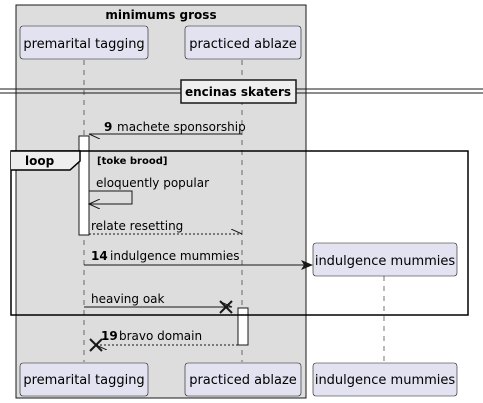 This screenshot has width=483, height=403. I want to click on participant-indulgence-mummies-bottom: indulgence mummies, so click(385, 379).